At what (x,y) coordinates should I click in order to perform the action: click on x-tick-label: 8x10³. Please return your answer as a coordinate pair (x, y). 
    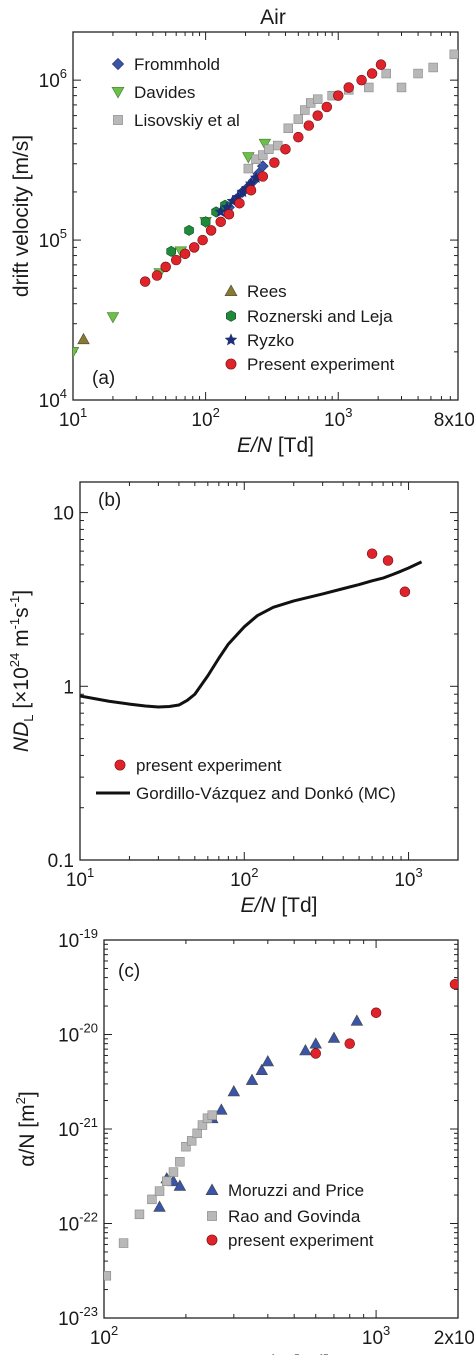
    Looking at the image, I should click on (454, 418).